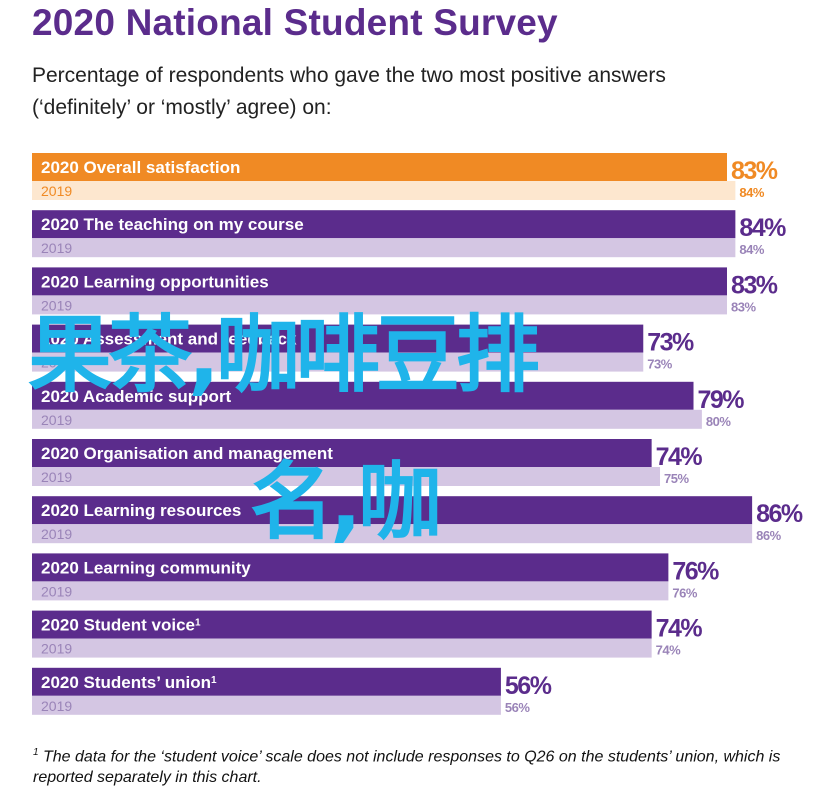 This screenshot has width=839, height=798. I want to click on footnote-marker: 1, so click(36, 752).